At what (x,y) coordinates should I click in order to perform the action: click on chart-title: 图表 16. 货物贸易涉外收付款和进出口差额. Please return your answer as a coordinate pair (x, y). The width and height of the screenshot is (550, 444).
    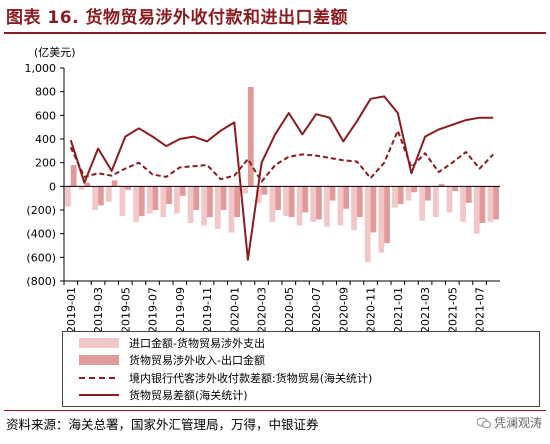
    Looking at the image, I should click on (177, 18).